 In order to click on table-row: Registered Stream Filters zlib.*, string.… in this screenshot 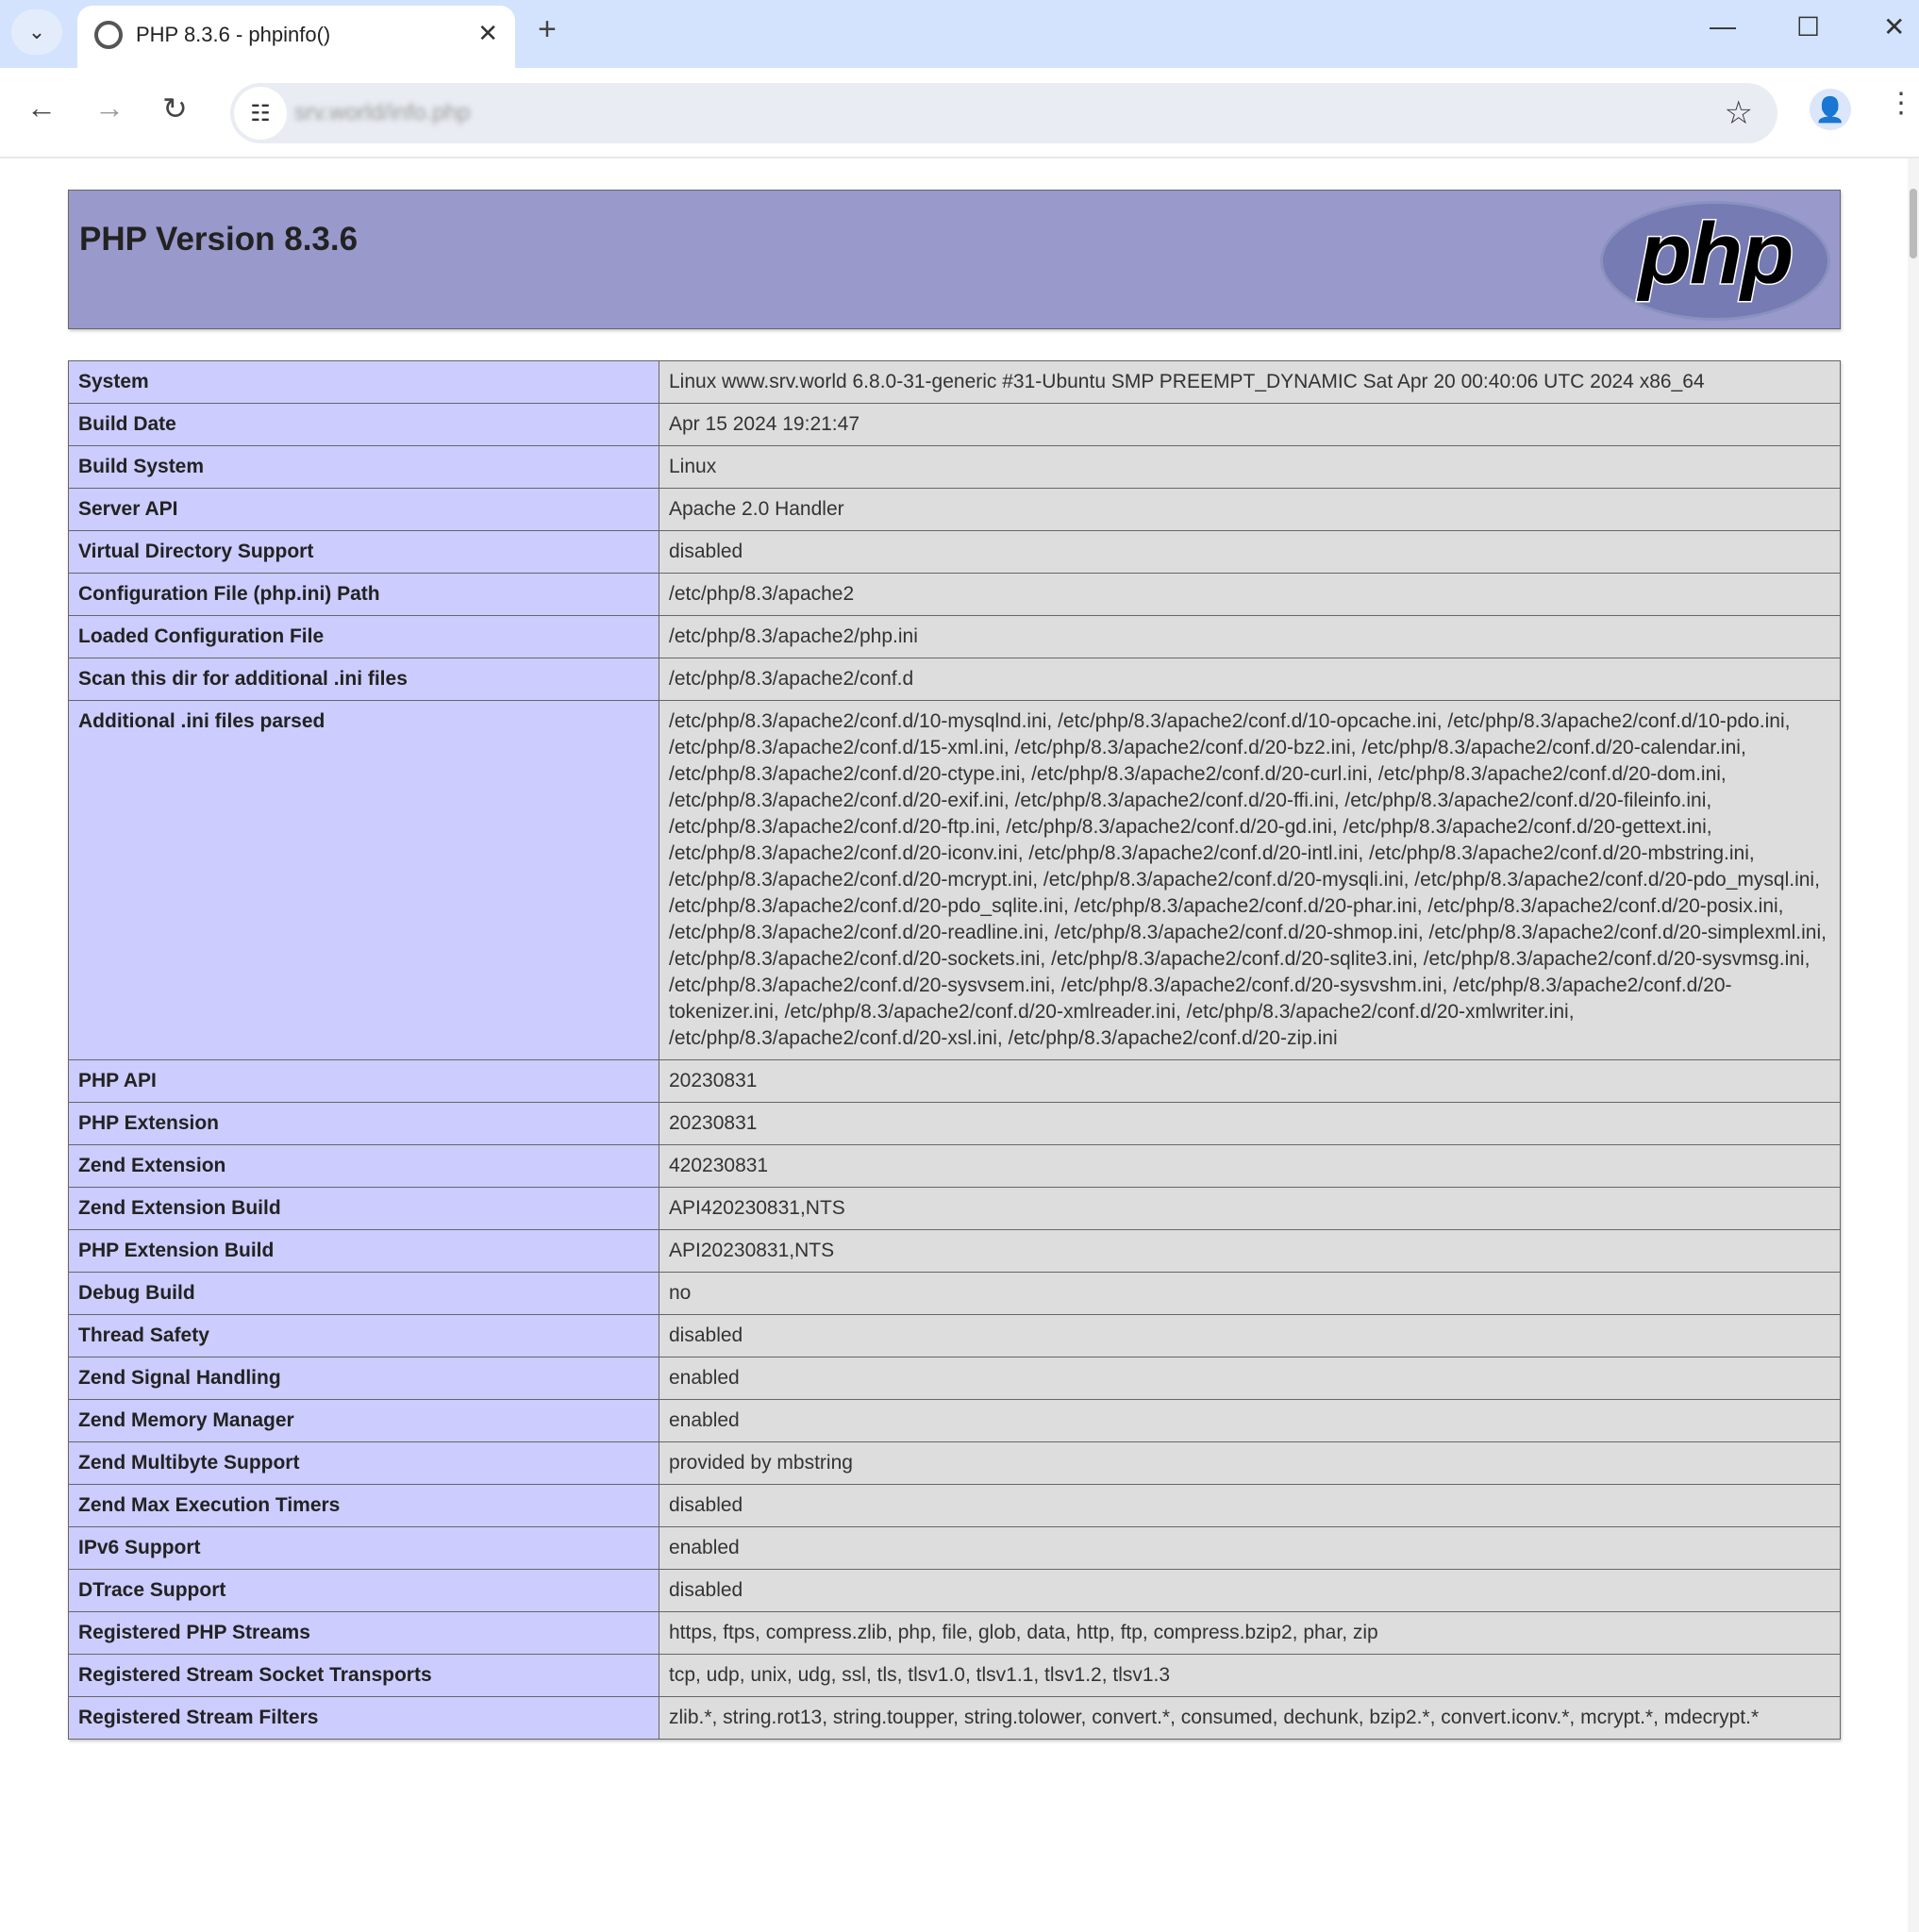, I will do `click(954, 1718)`.